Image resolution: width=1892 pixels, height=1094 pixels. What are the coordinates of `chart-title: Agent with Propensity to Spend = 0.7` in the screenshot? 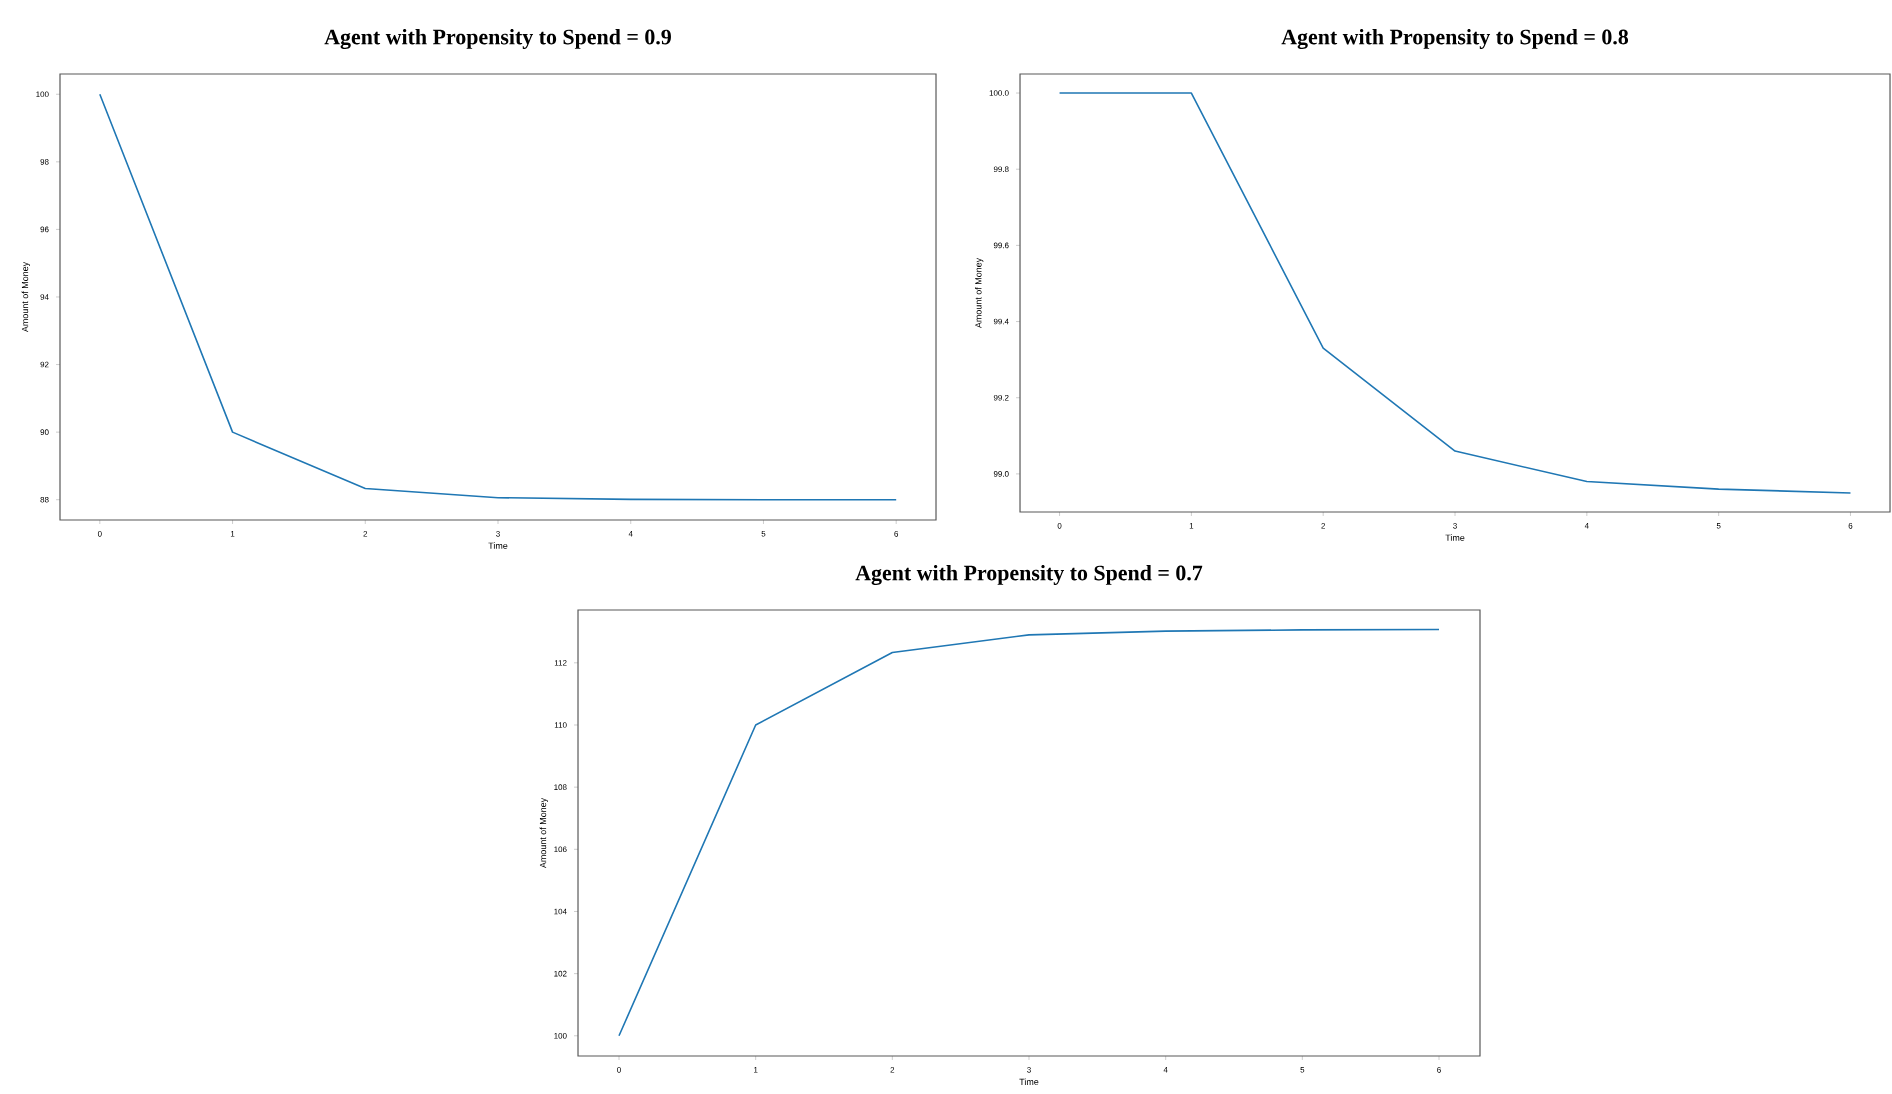 It's located at (1029, 575).